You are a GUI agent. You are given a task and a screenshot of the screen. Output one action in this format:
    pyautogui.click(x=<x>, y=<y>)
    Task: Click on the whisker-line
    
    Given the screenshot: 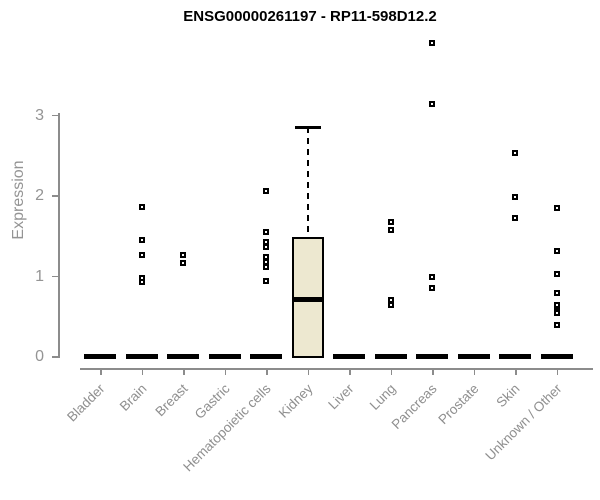 What is the action you would take?
    pyautogui.click(x=307, y=182)
    